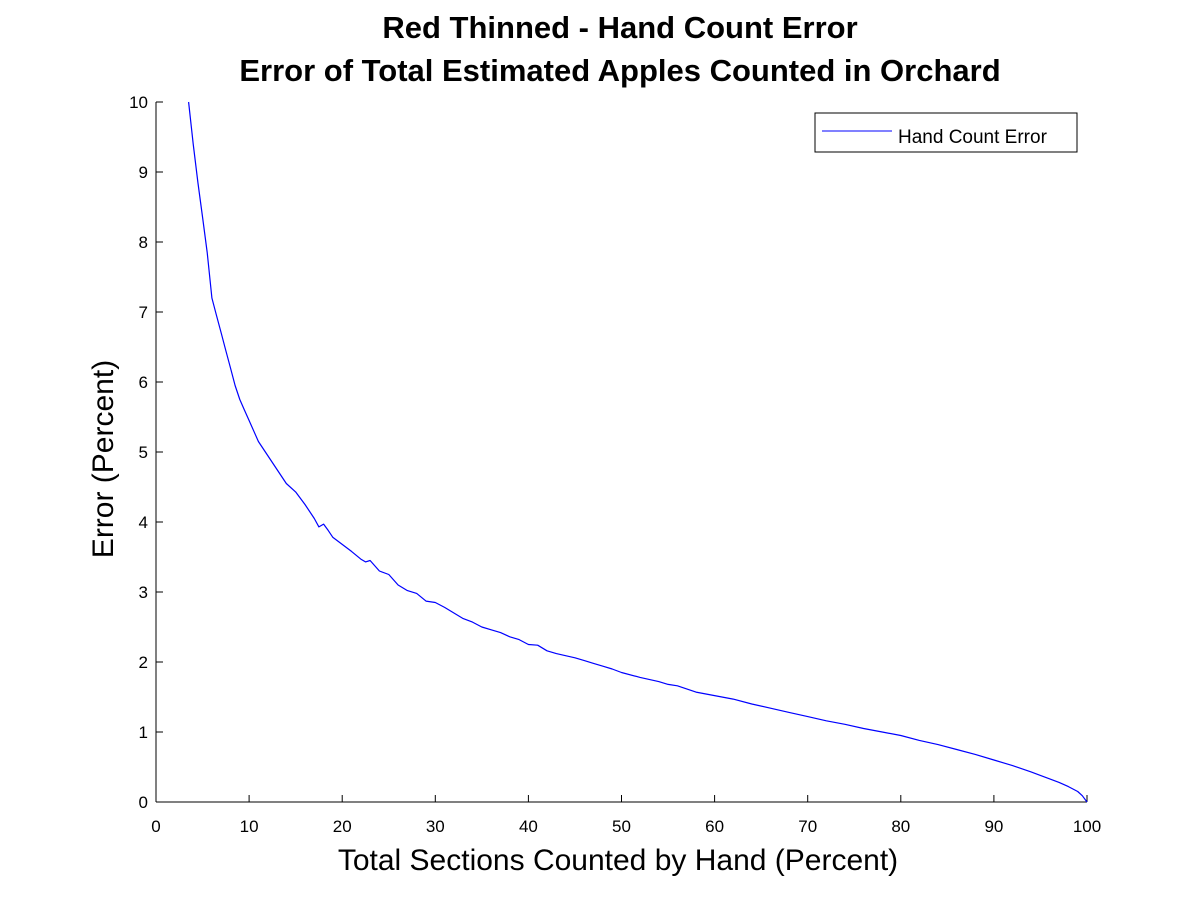 The height and width of the screenshot is (900, 1200). I want to click on legend-entry-hand-count-error: Hand Count Error, so click(973, 137).